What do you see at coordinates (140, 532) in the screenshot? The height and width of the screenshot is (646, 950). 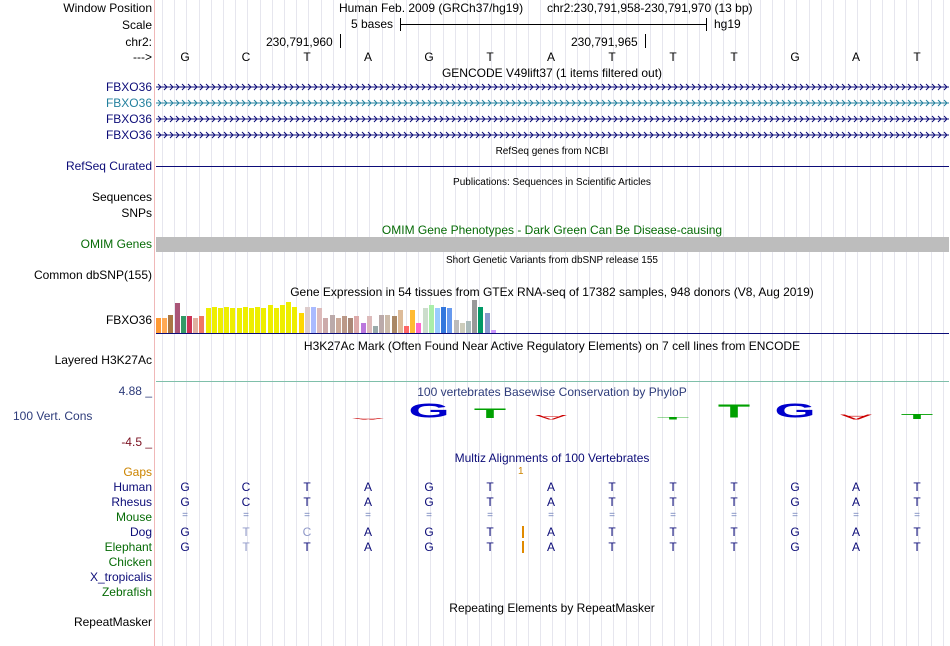 I see `species-label: Dog` at bounding box center [140, 532].